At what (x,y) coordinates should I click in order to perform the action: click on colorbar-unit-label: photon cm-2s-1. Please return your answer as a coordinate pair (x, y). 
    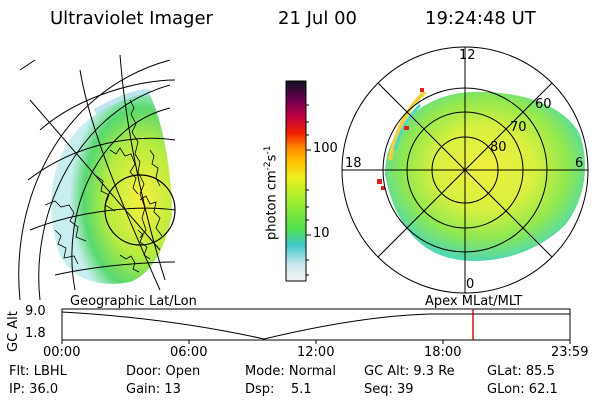
    Looking at the image, I should click on (271, 192).